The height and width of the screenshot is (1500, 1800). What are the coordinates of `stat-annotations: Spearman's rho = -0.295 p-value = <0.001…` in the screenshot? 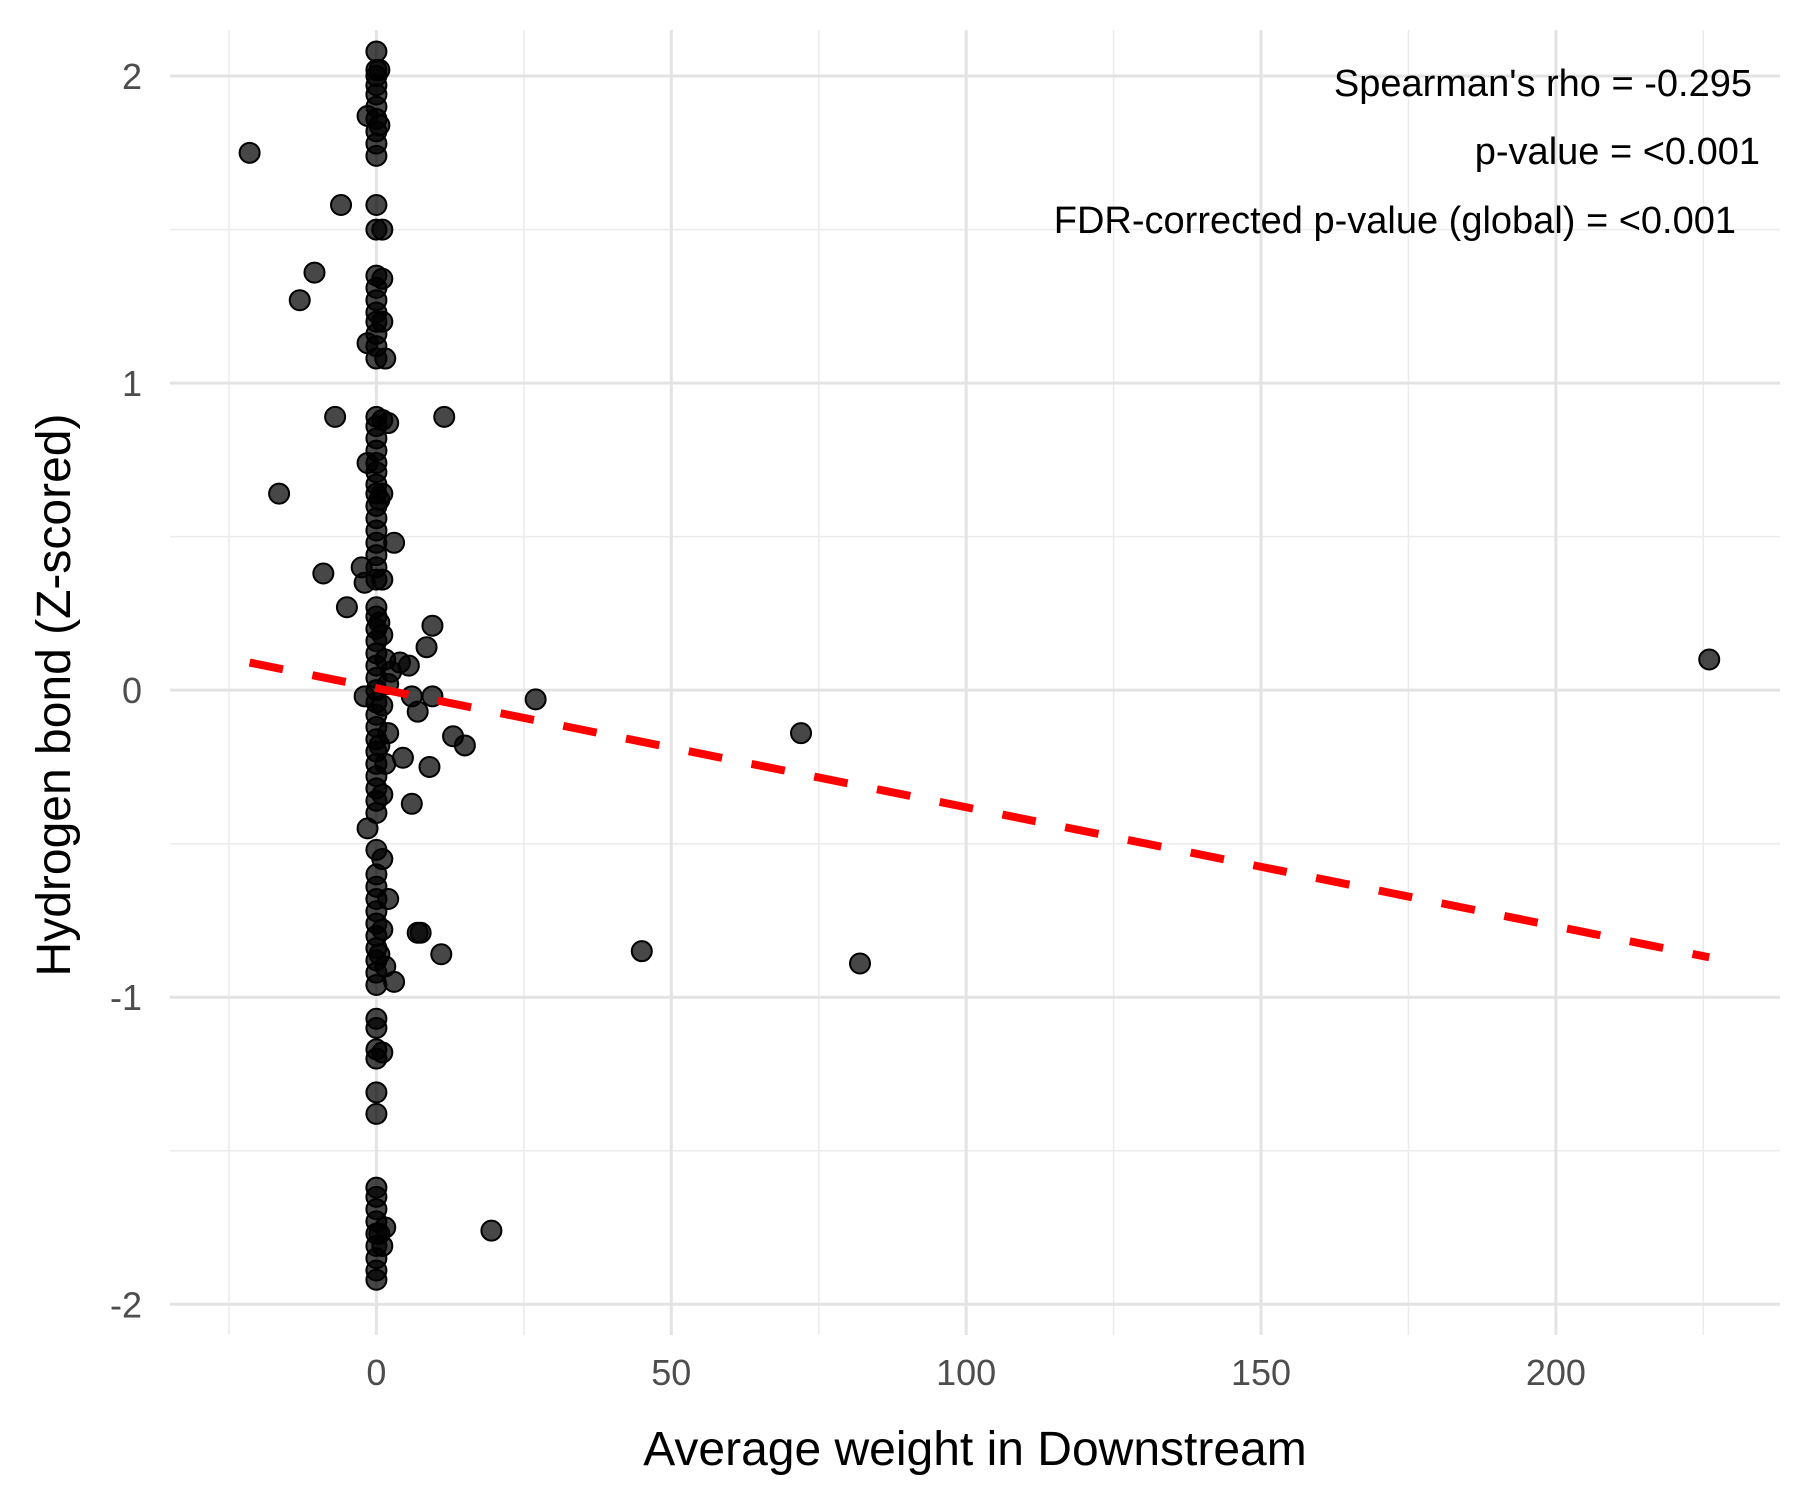 It's located at (1407, 152).